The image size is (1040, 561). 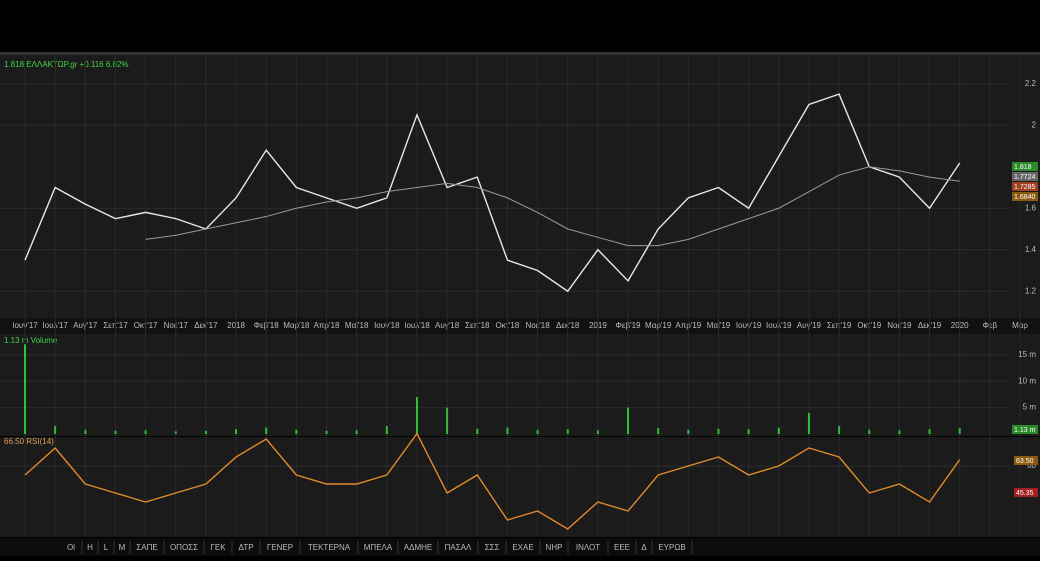 What do you see at coordinates (1031, 249) in the screenshot?
I see `y-tick-label: 1.4` at bounding box center [1031, 249].